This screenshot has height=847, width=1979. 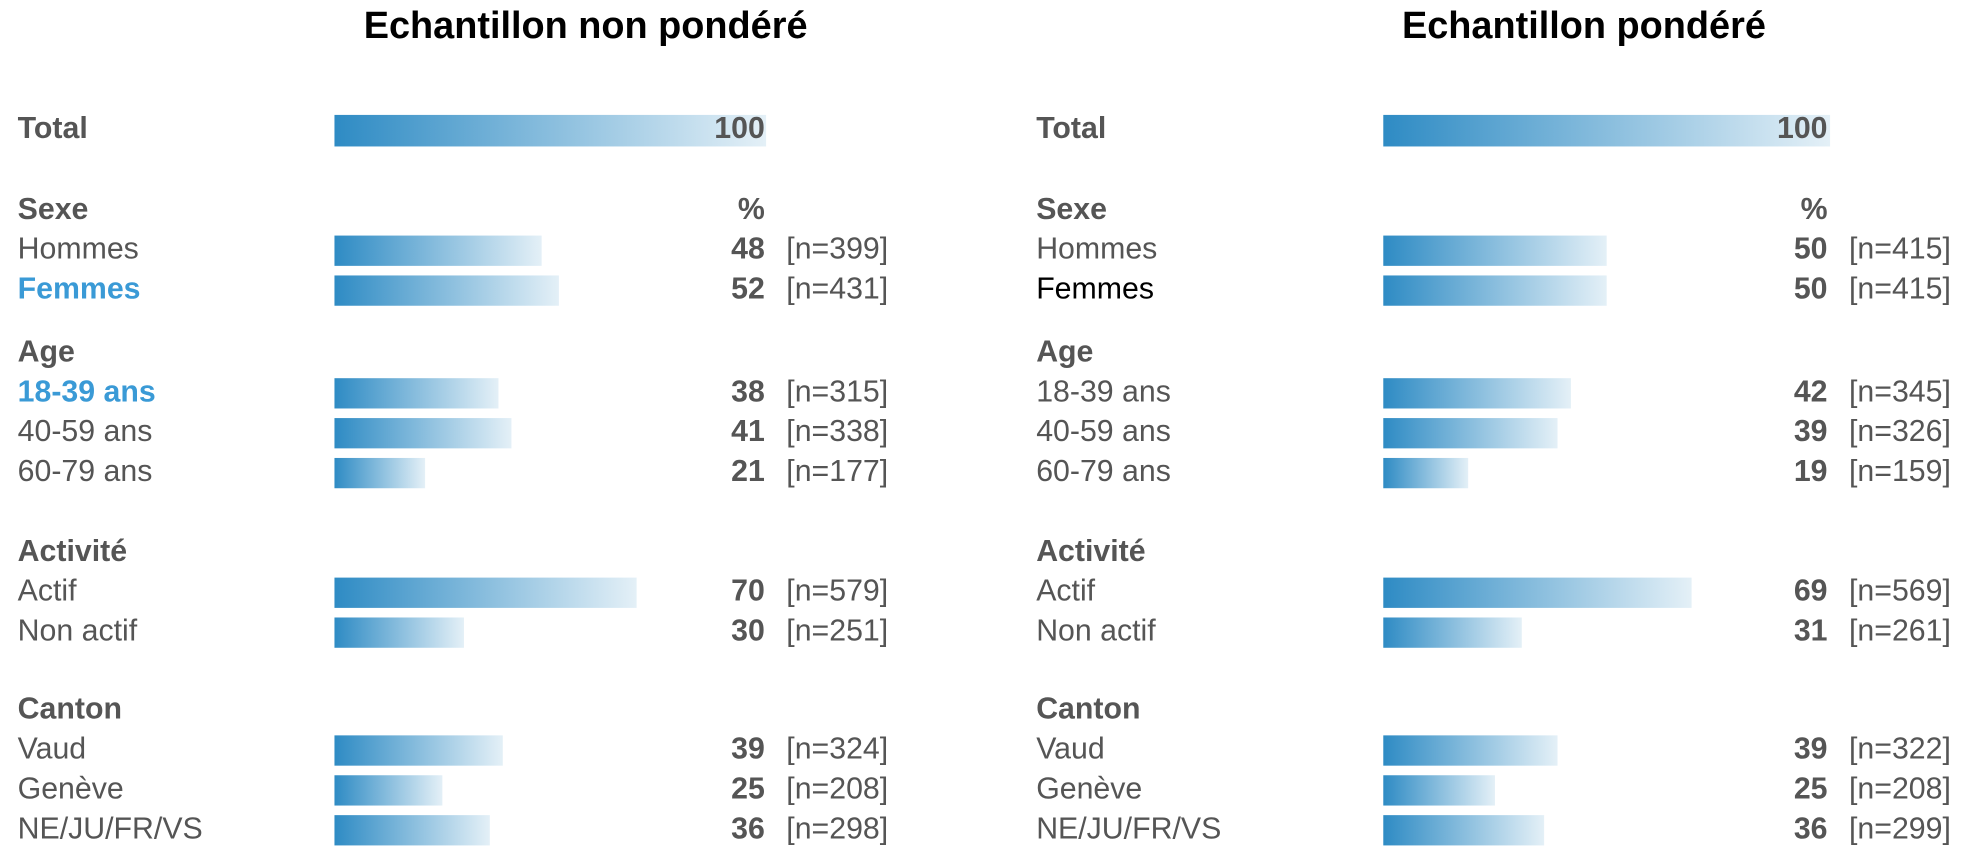 What do you see at coordinates (748, 631) in the screenshot?
I see `value-label: 30` at bounding box center [748, 631].